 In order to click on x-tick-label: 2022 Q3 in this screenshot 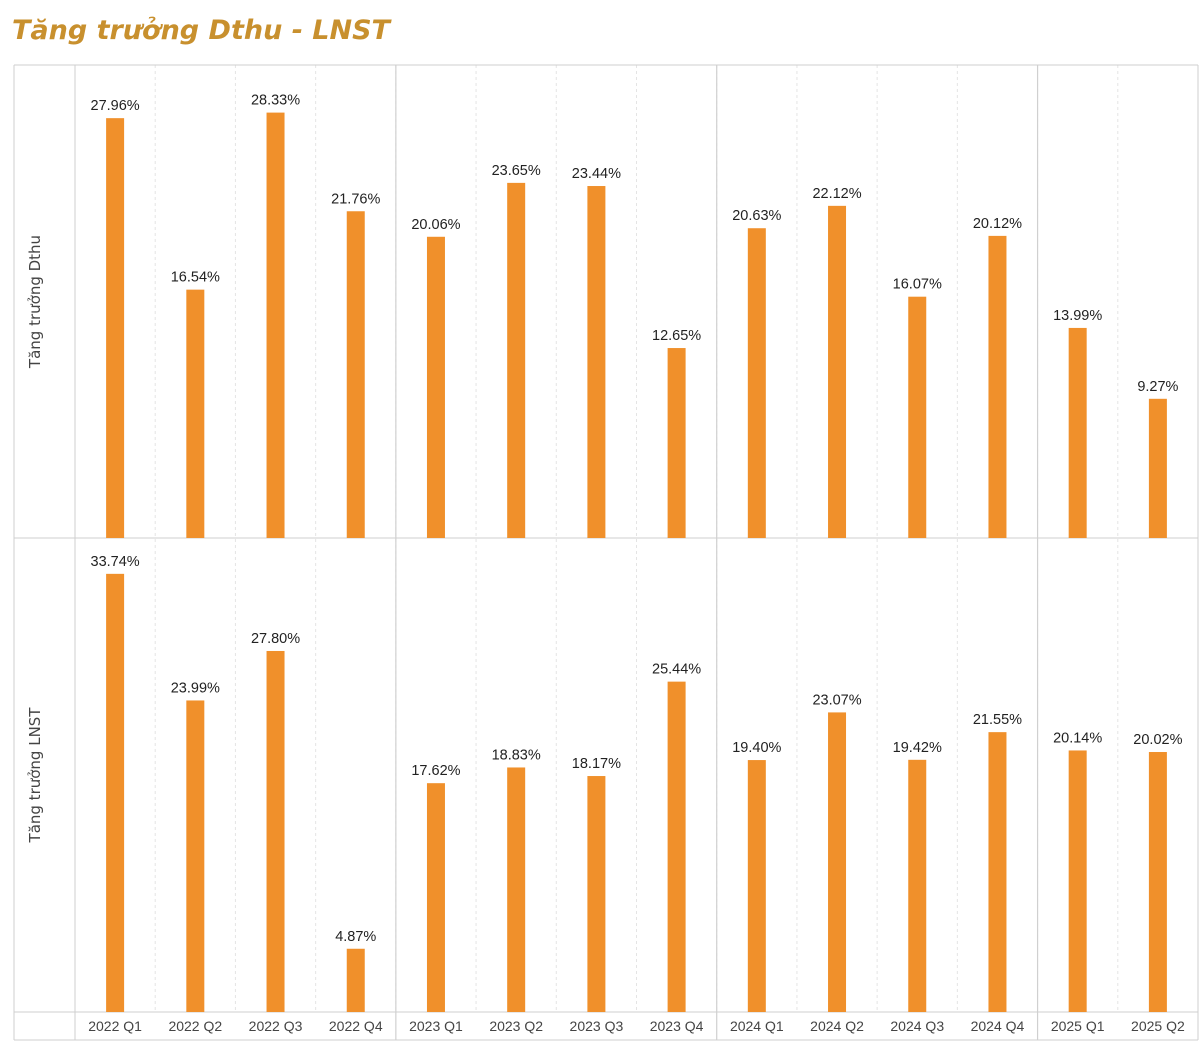, I will do `click(276, 1026)`.